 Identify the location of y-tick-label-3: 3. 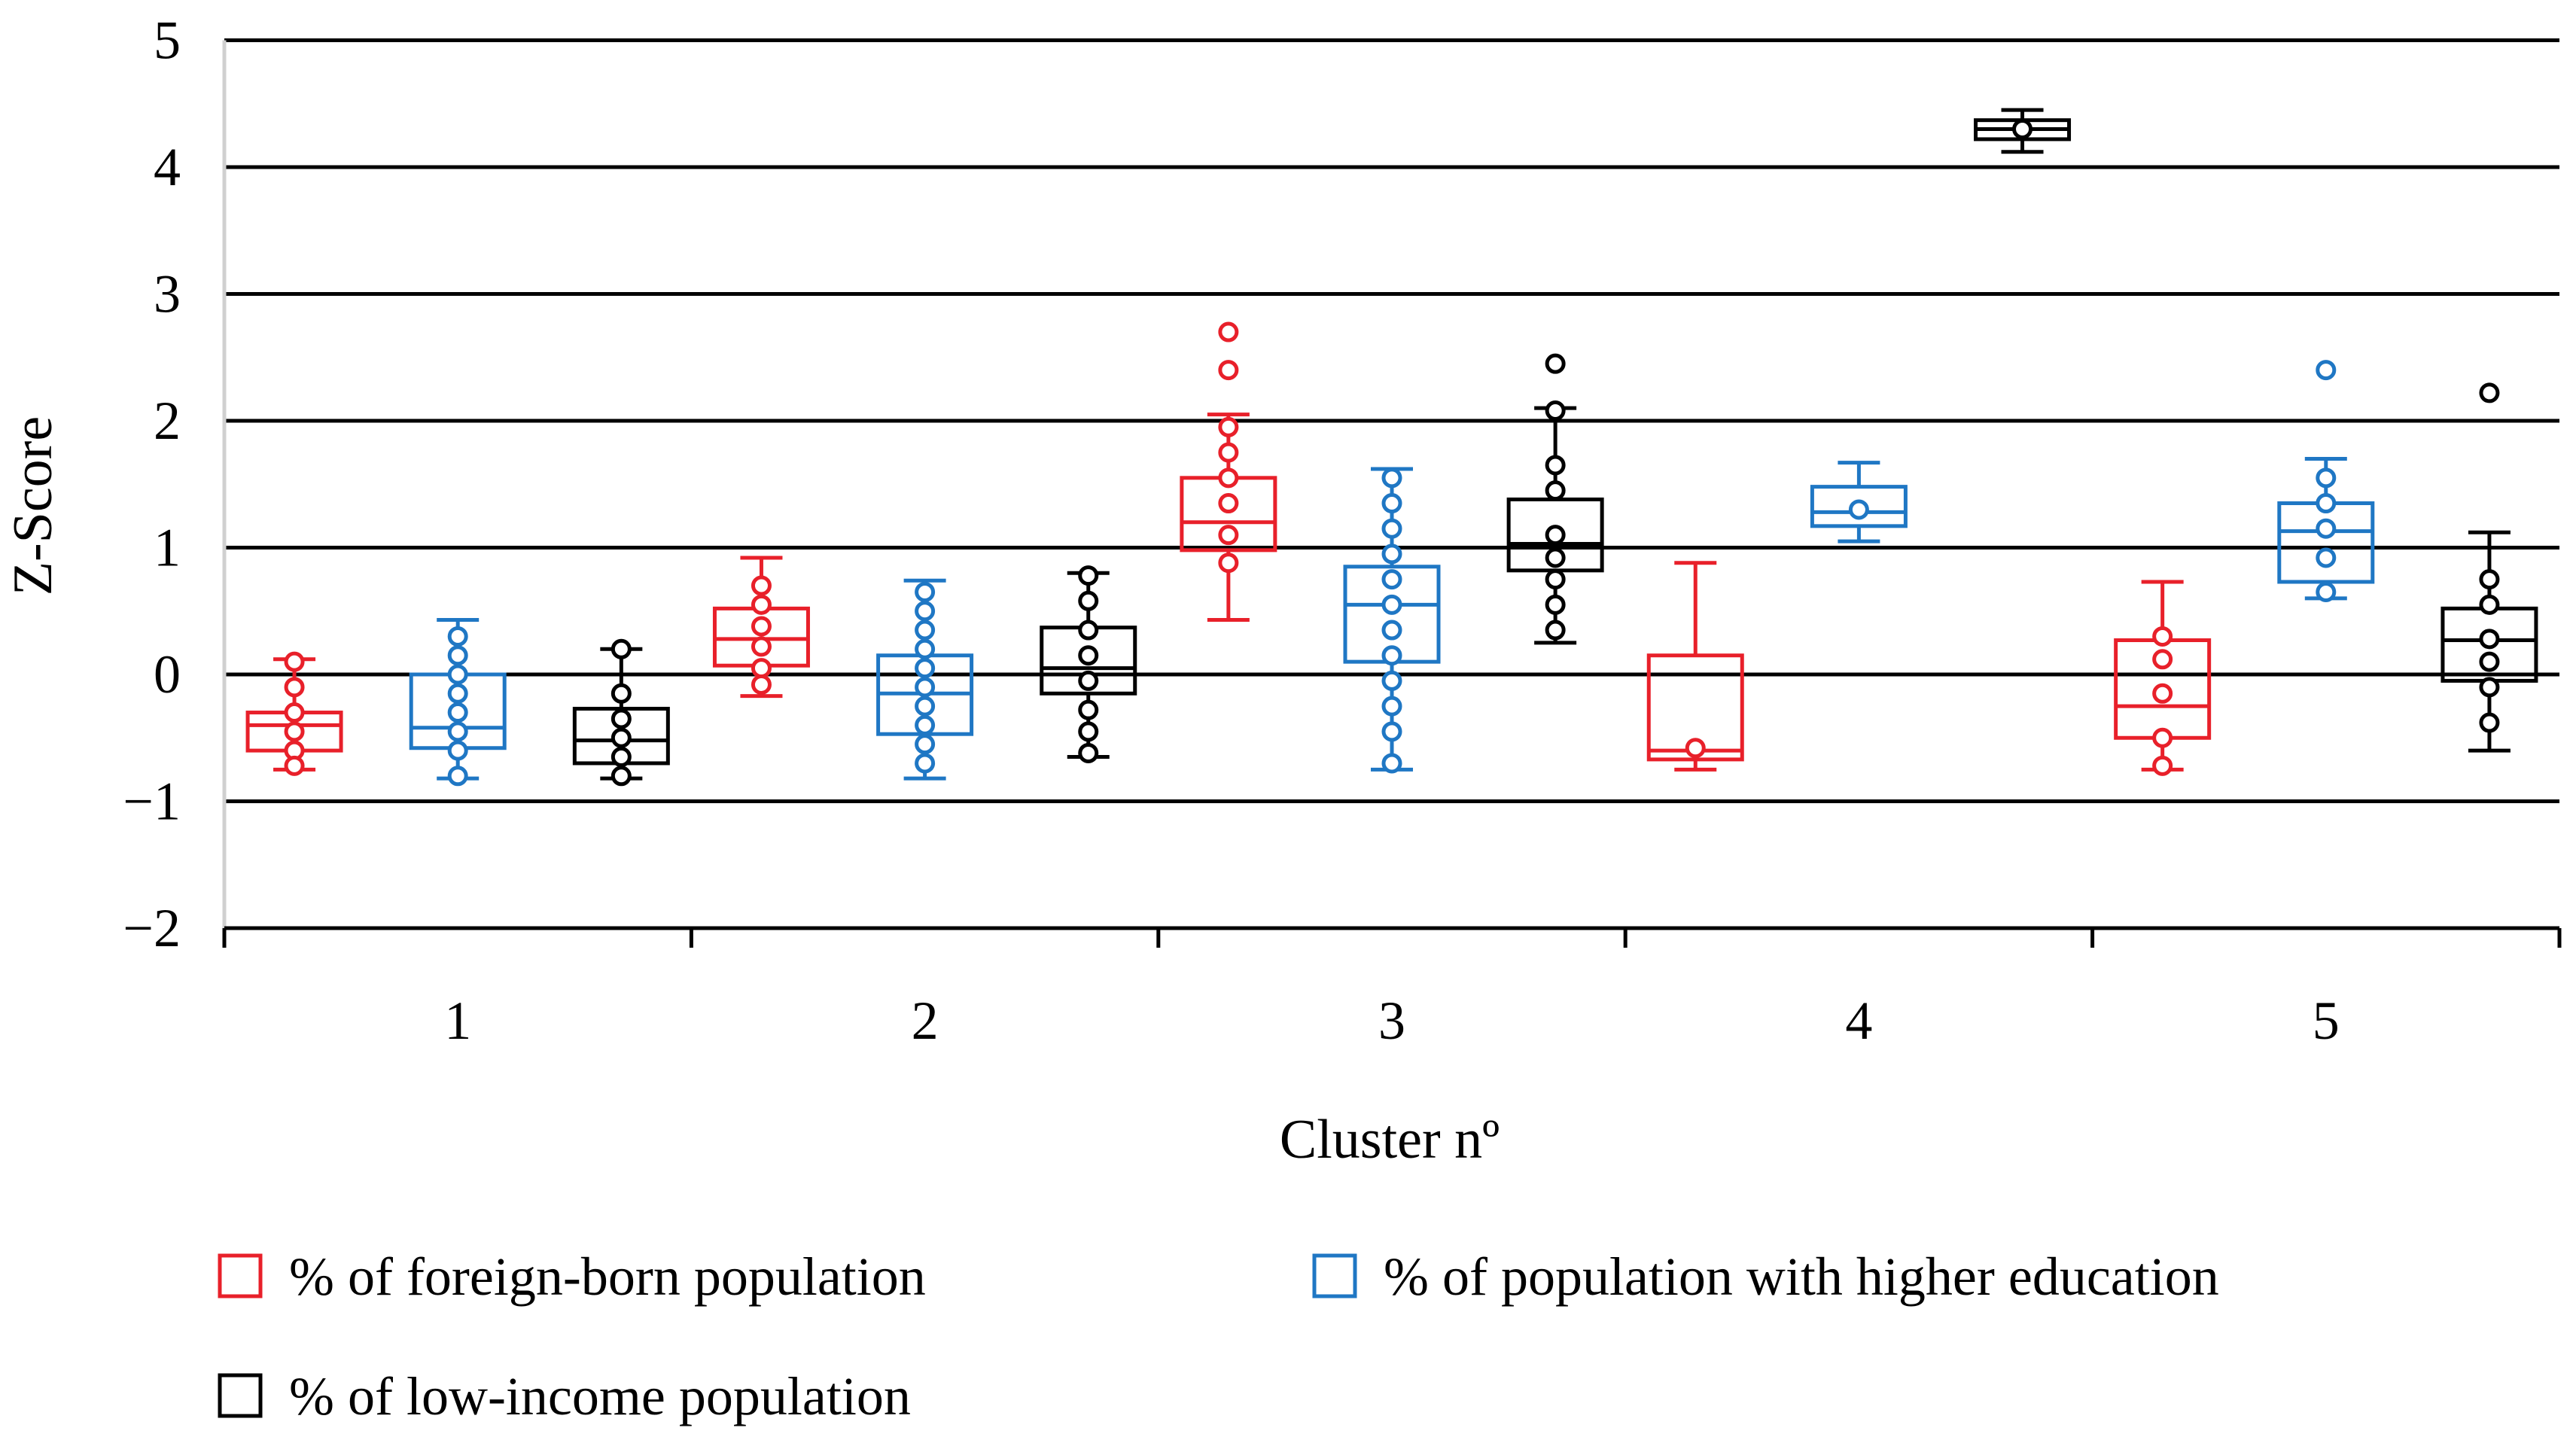
(167, 294).